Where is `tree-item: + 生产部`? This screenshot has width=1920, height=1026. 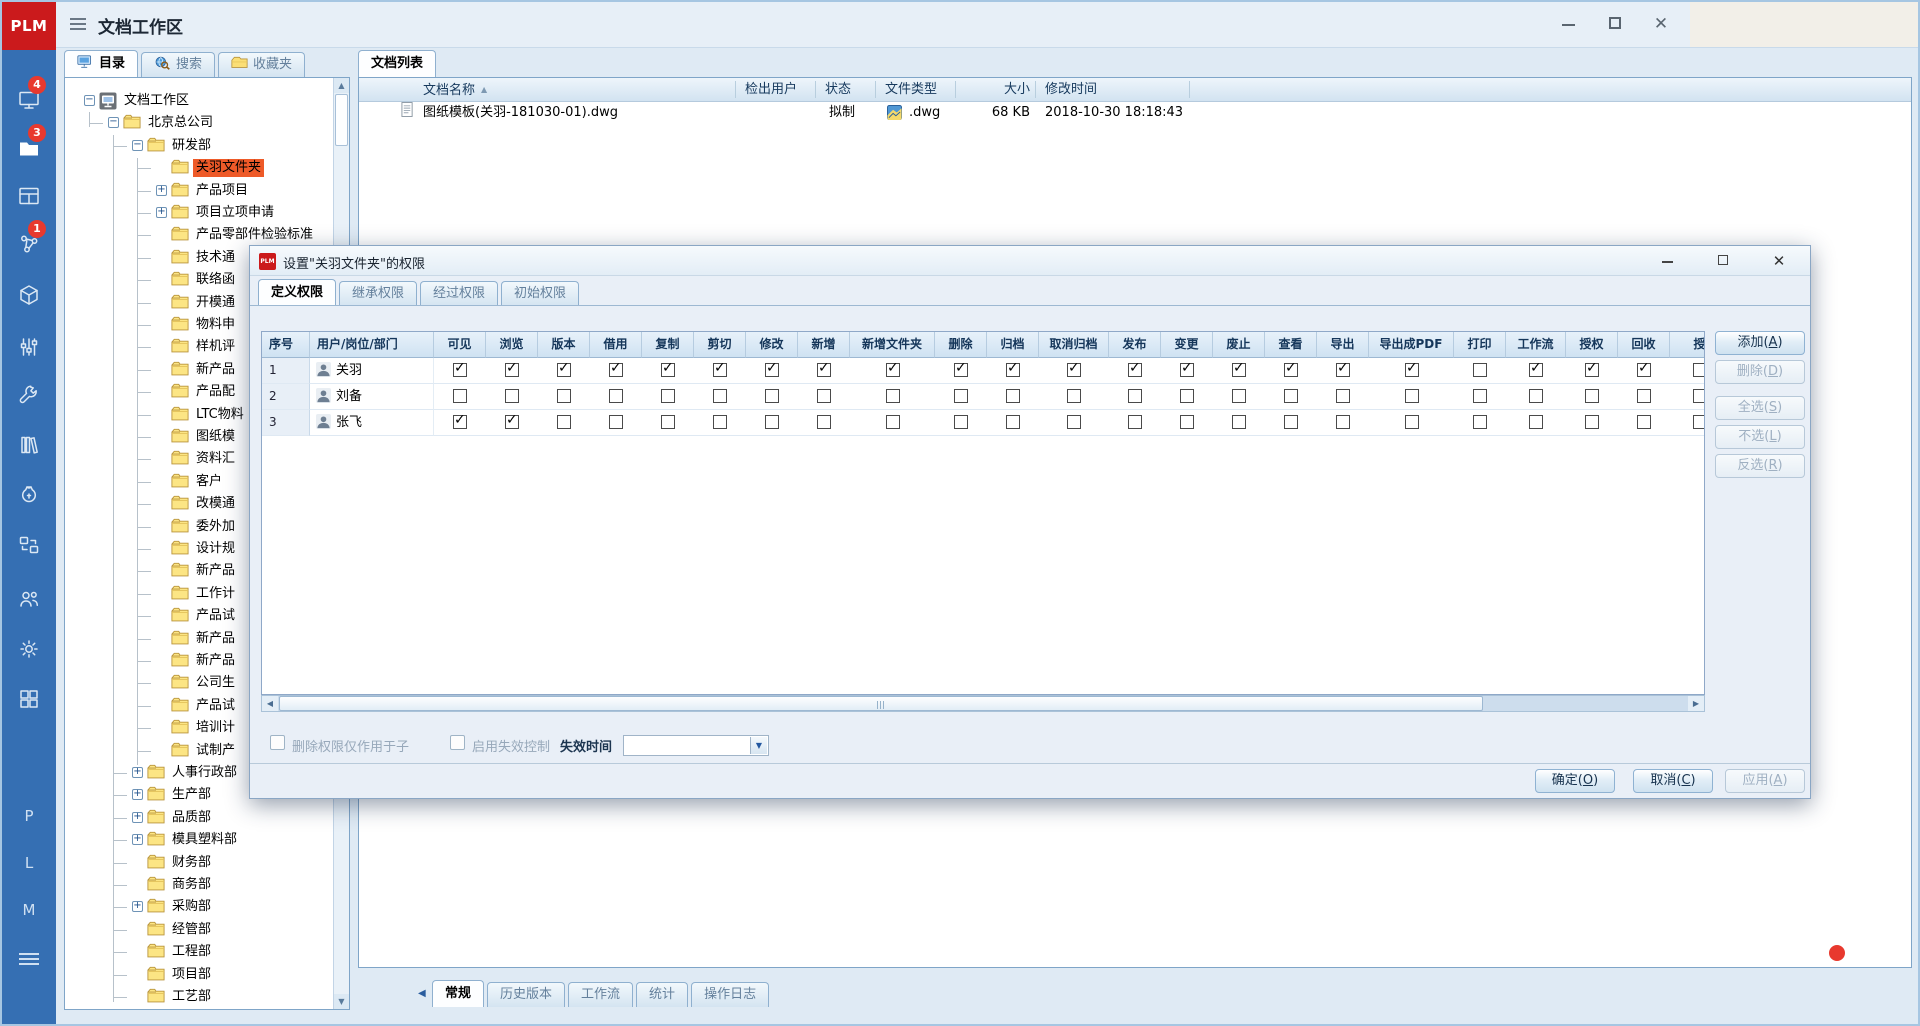 tree-item: + 生产部 is located at coordinates (190, 795).